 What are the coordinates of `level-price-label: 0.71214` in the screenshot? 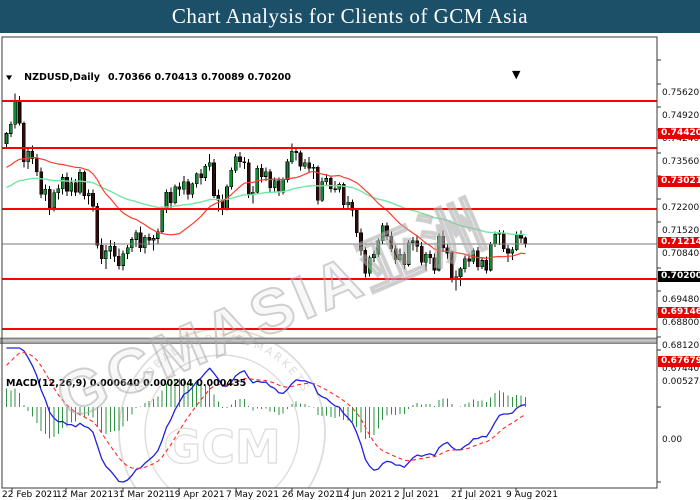 It's located at (679, 242).